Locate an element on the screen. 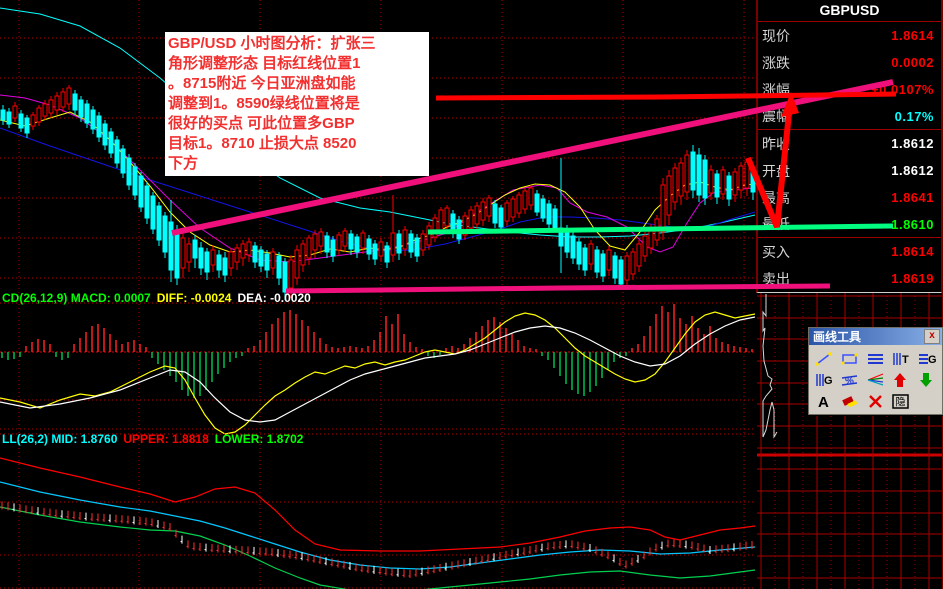 This screenshot has width=943, height=589. tool-arrow-down-button is located at coordinates (926, 379).